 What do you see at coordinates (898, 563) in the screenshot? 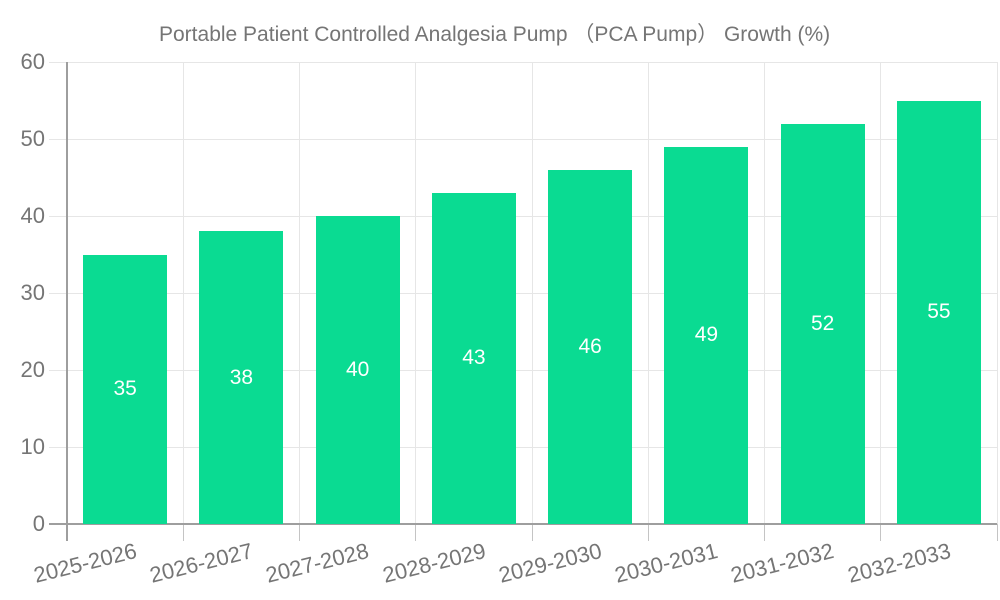
I see `x-tick-label: 2032-2033` at bounding box center [898, 563].